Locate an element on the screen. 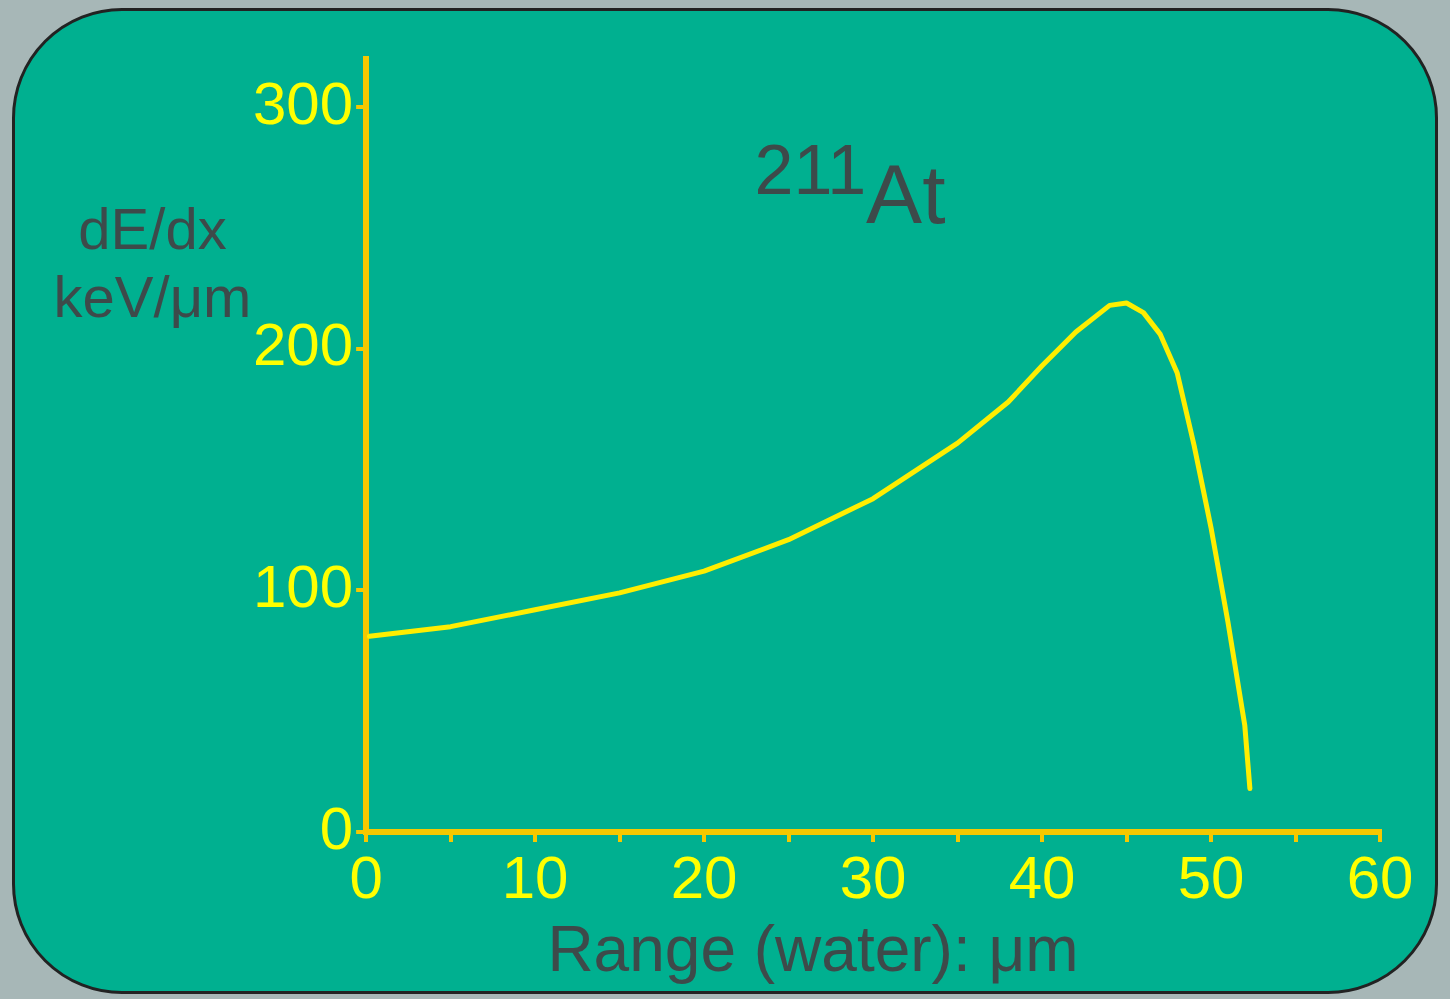 The height and width of the screenshot is (999, 1450). annotation: $^{211}$At is located at coordinates (850, 186).